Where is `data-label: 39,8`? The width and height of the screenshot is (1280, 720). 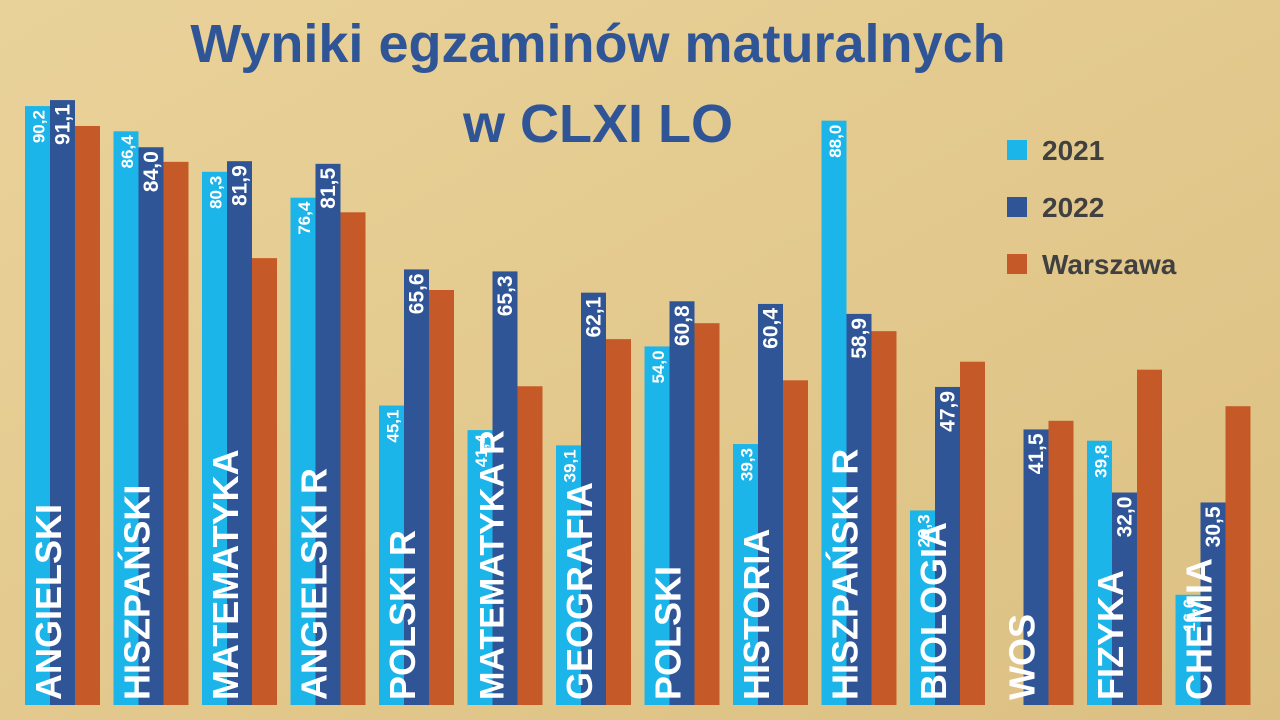 data-label: 39,8 is located at coordinates (1101, 461).